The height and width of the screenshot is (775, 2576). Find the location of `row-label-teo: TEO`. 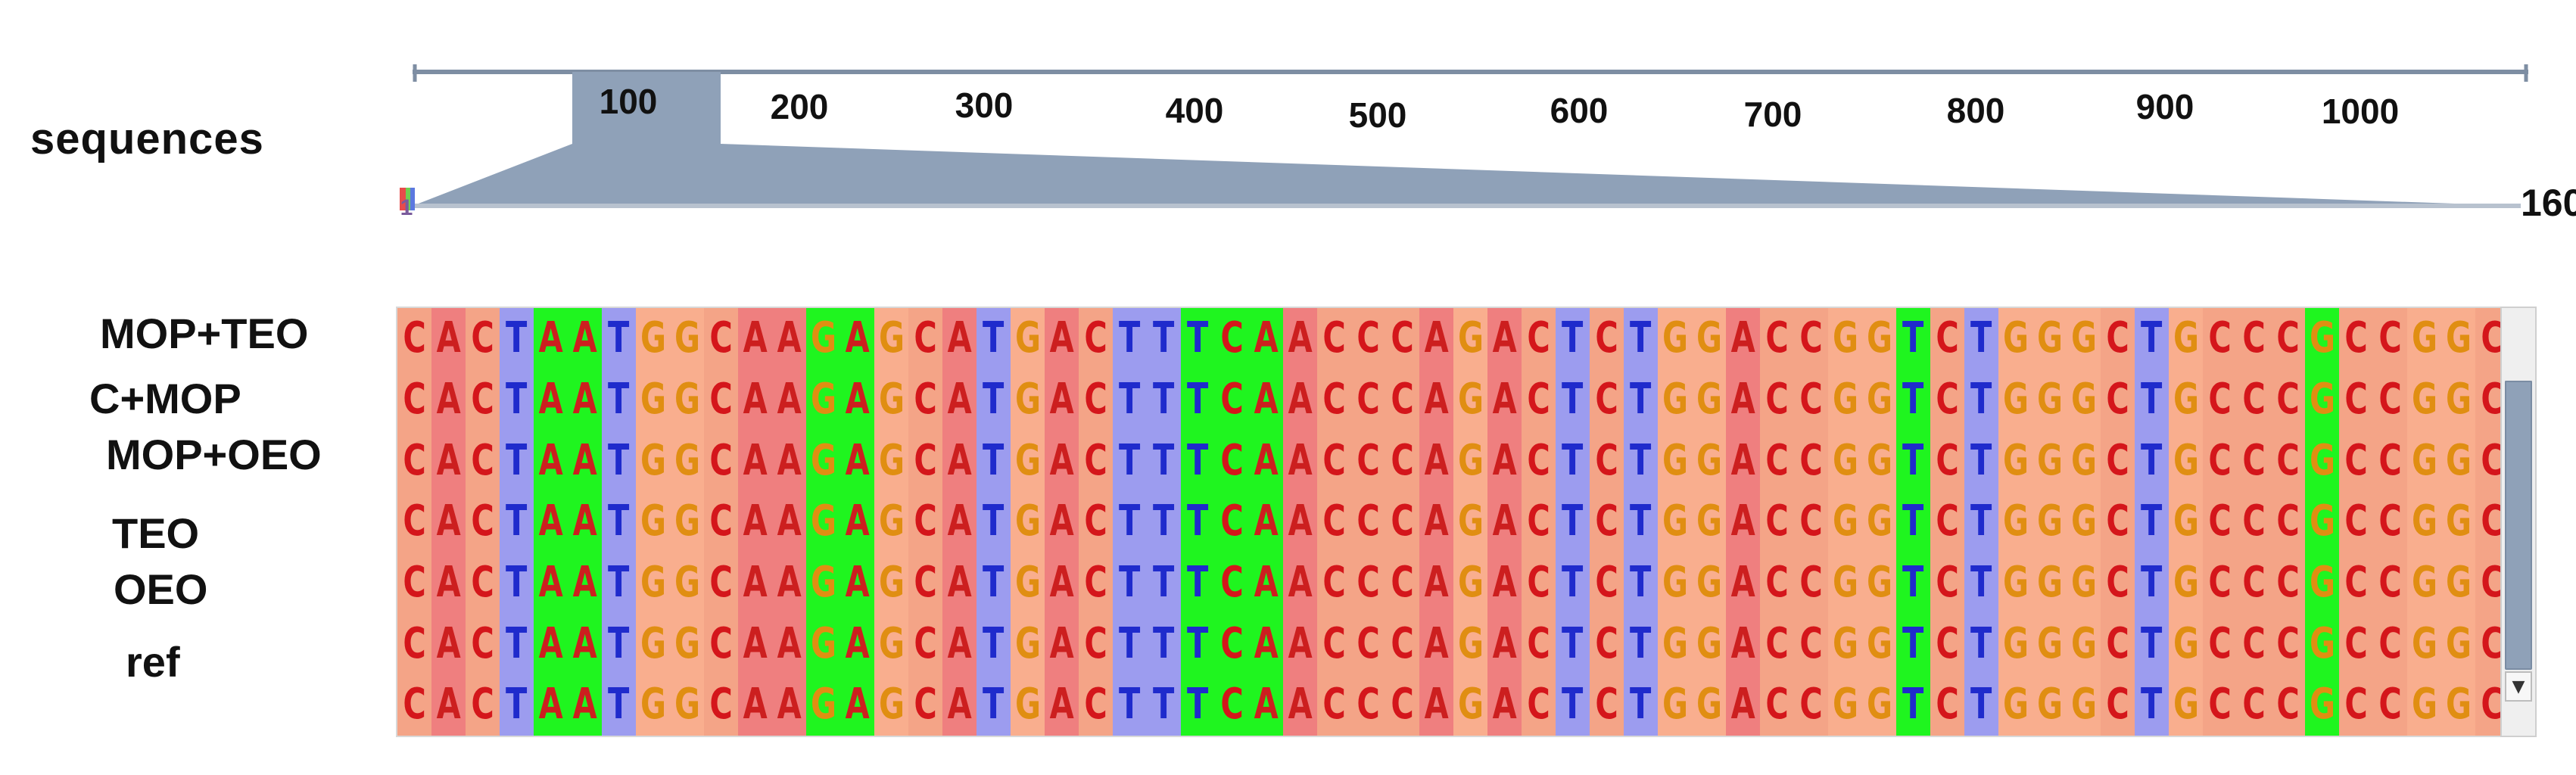

row-label-teo: TEO is located at coordinates (156, 533).